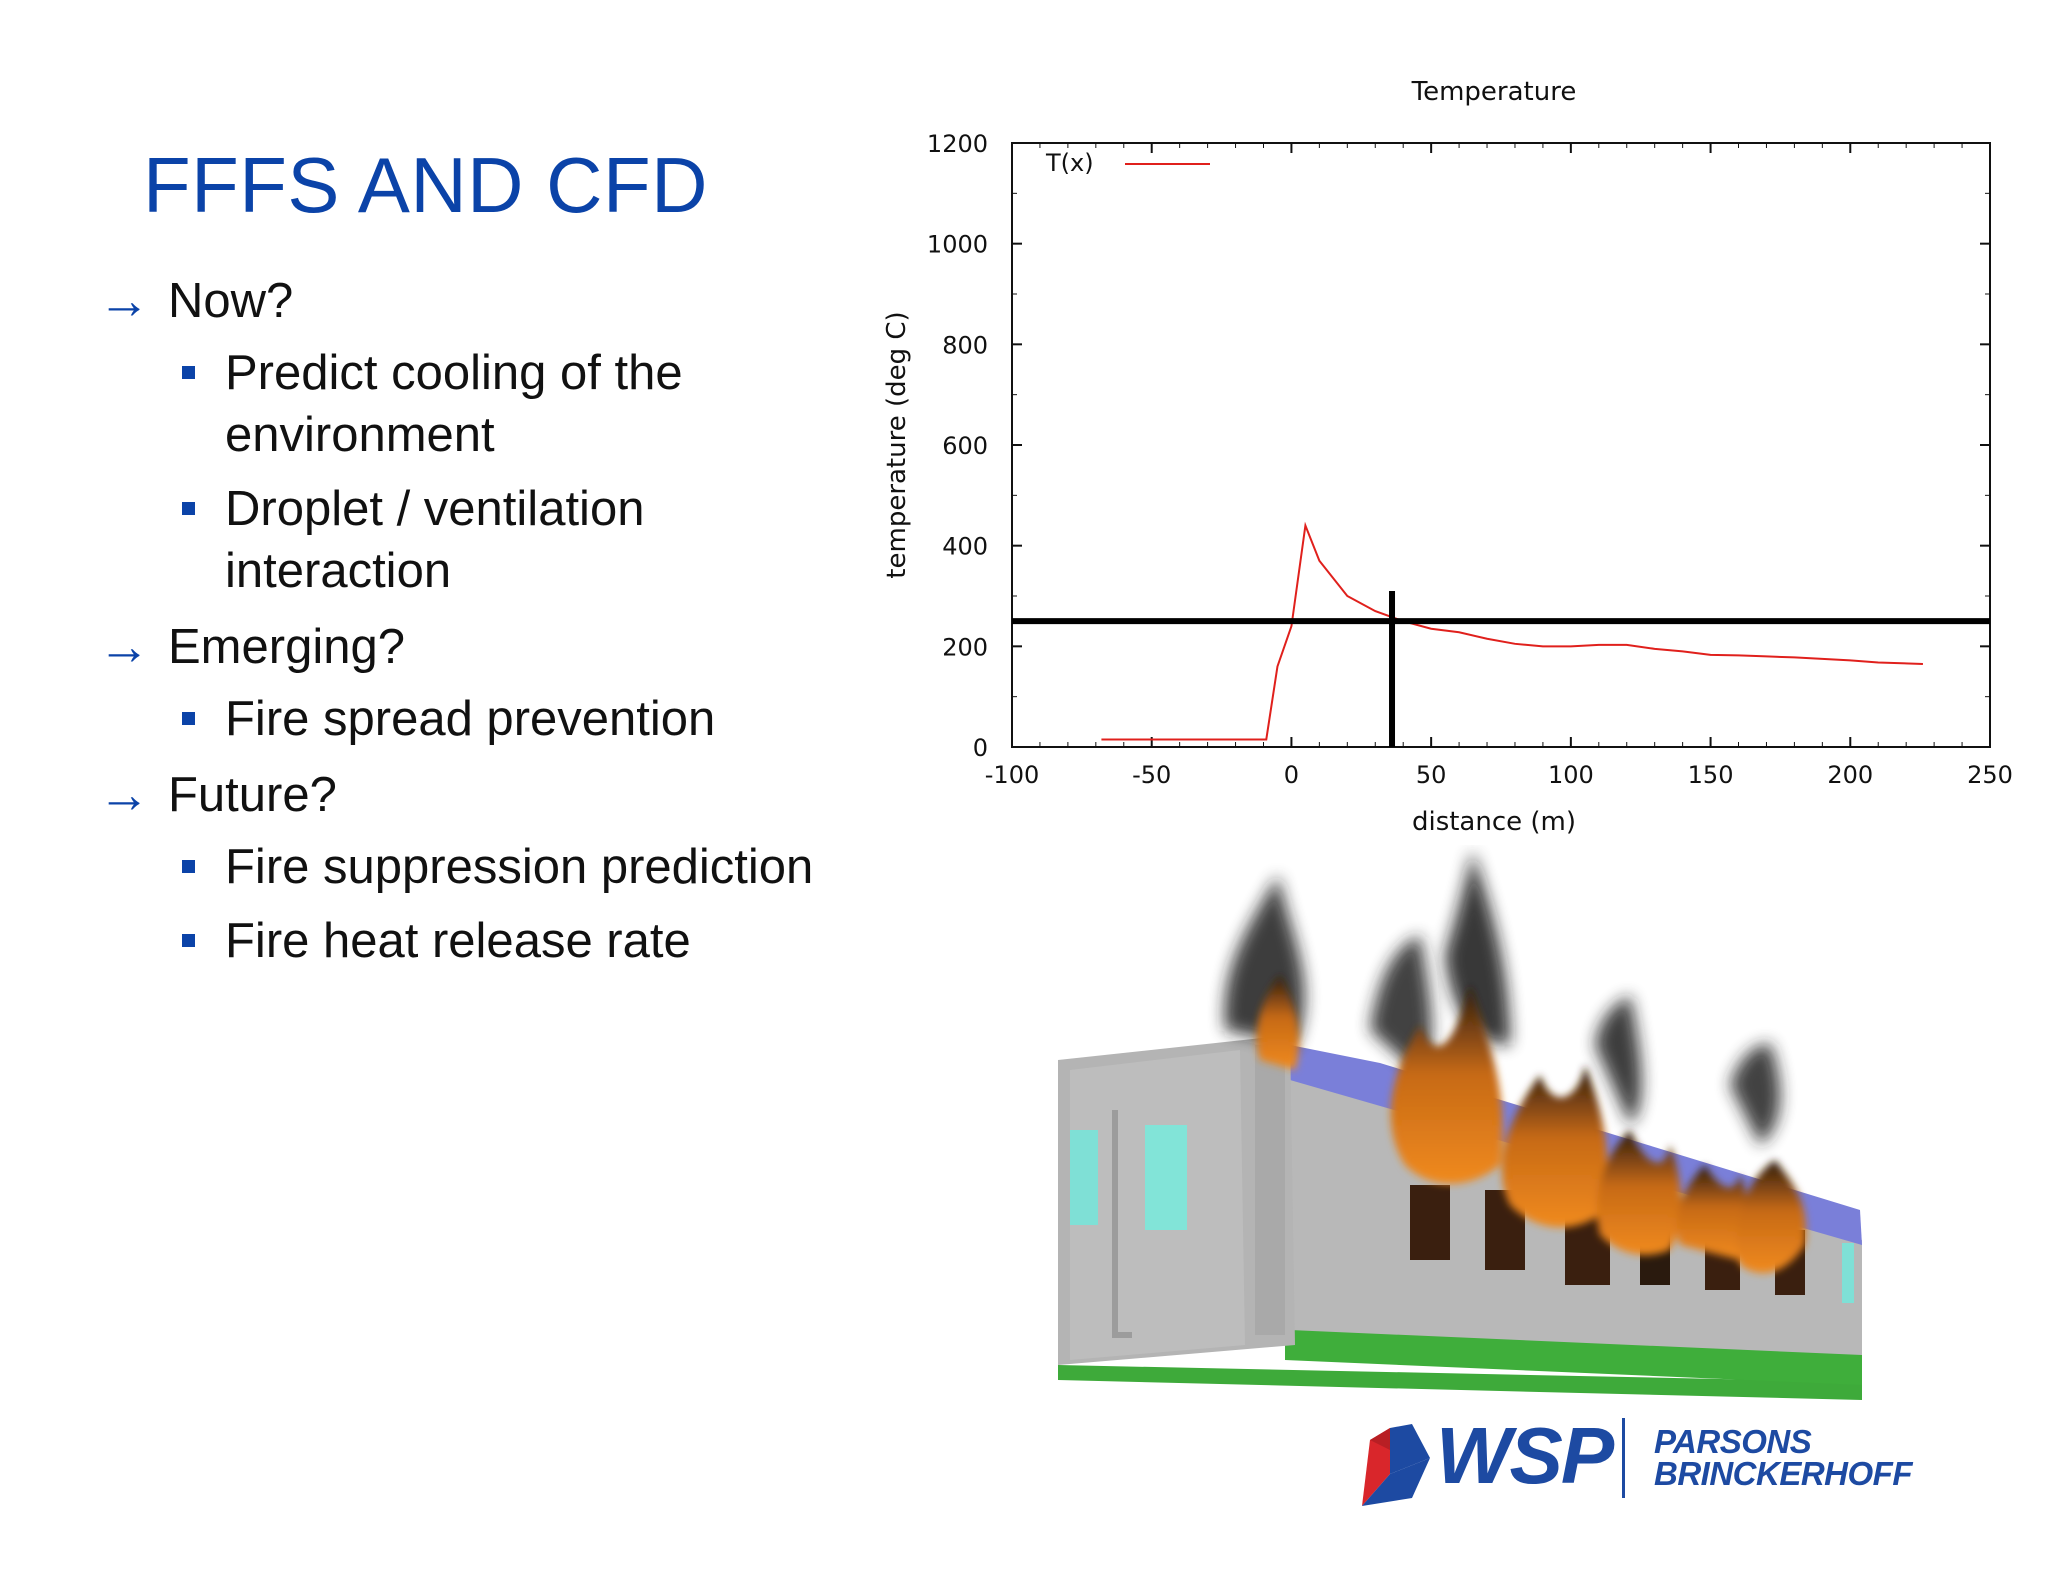 The width and height of the screenshot is (2048, 1582). What do you see at coordinates (897, 444) in the screenshot?
I see `y-axis-label: temperature (deg C)` at bounding box center [897, 444].